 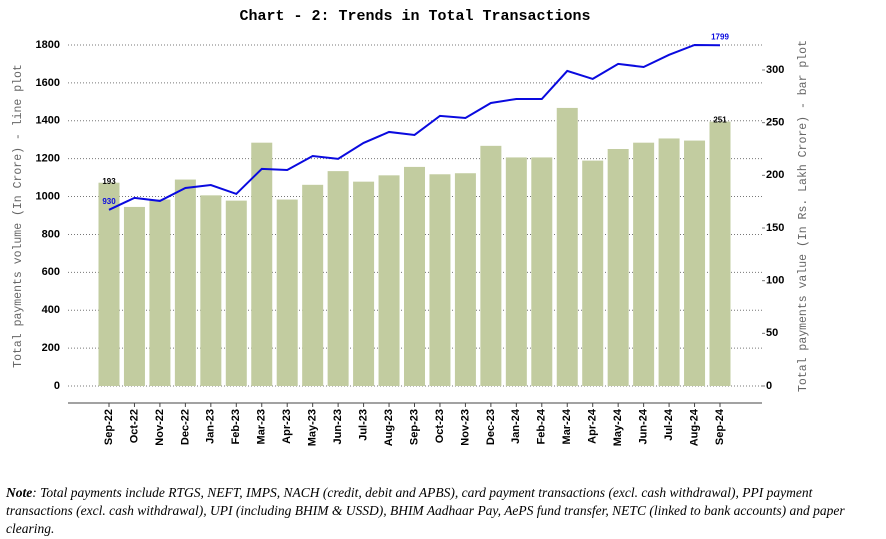 I want to click on data-label: 251, so click(x=720, y=120).